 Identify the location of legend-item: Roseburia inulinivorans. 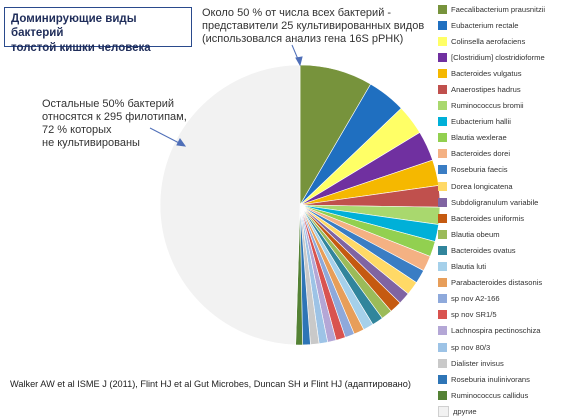
(499, 379).